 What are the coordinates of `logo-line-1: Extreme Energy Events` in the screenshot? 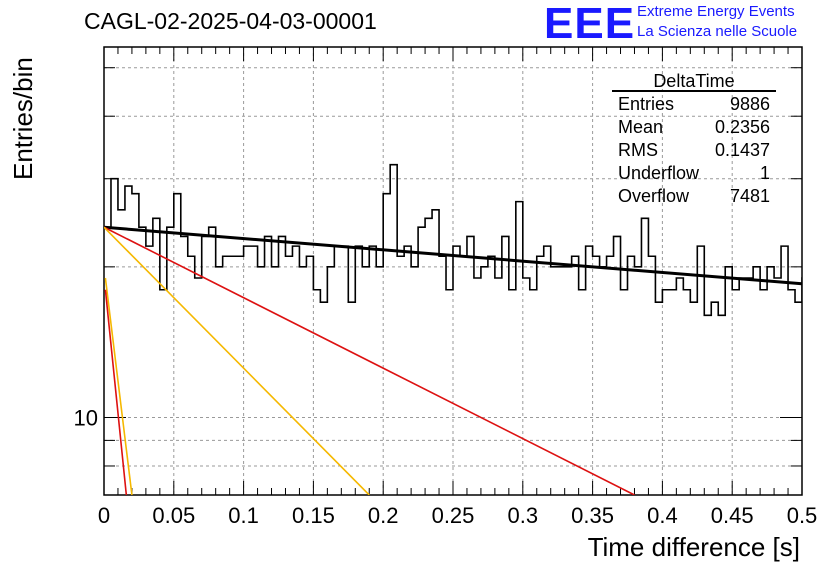 It's located at (716, 11).